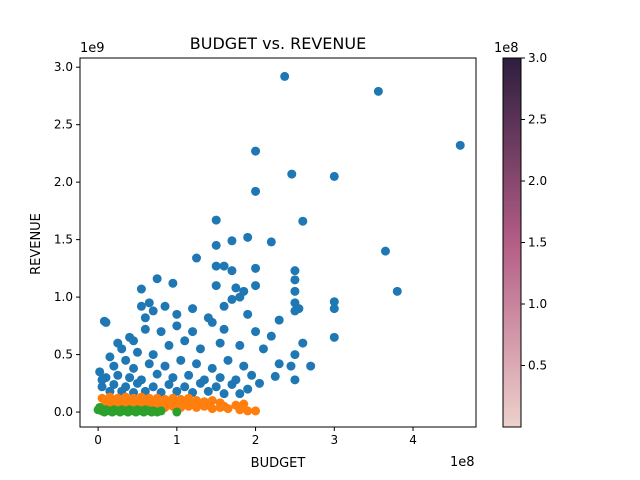  I want to click on chart-title: BUDGET vs. REVENUE, so click(278, 43).